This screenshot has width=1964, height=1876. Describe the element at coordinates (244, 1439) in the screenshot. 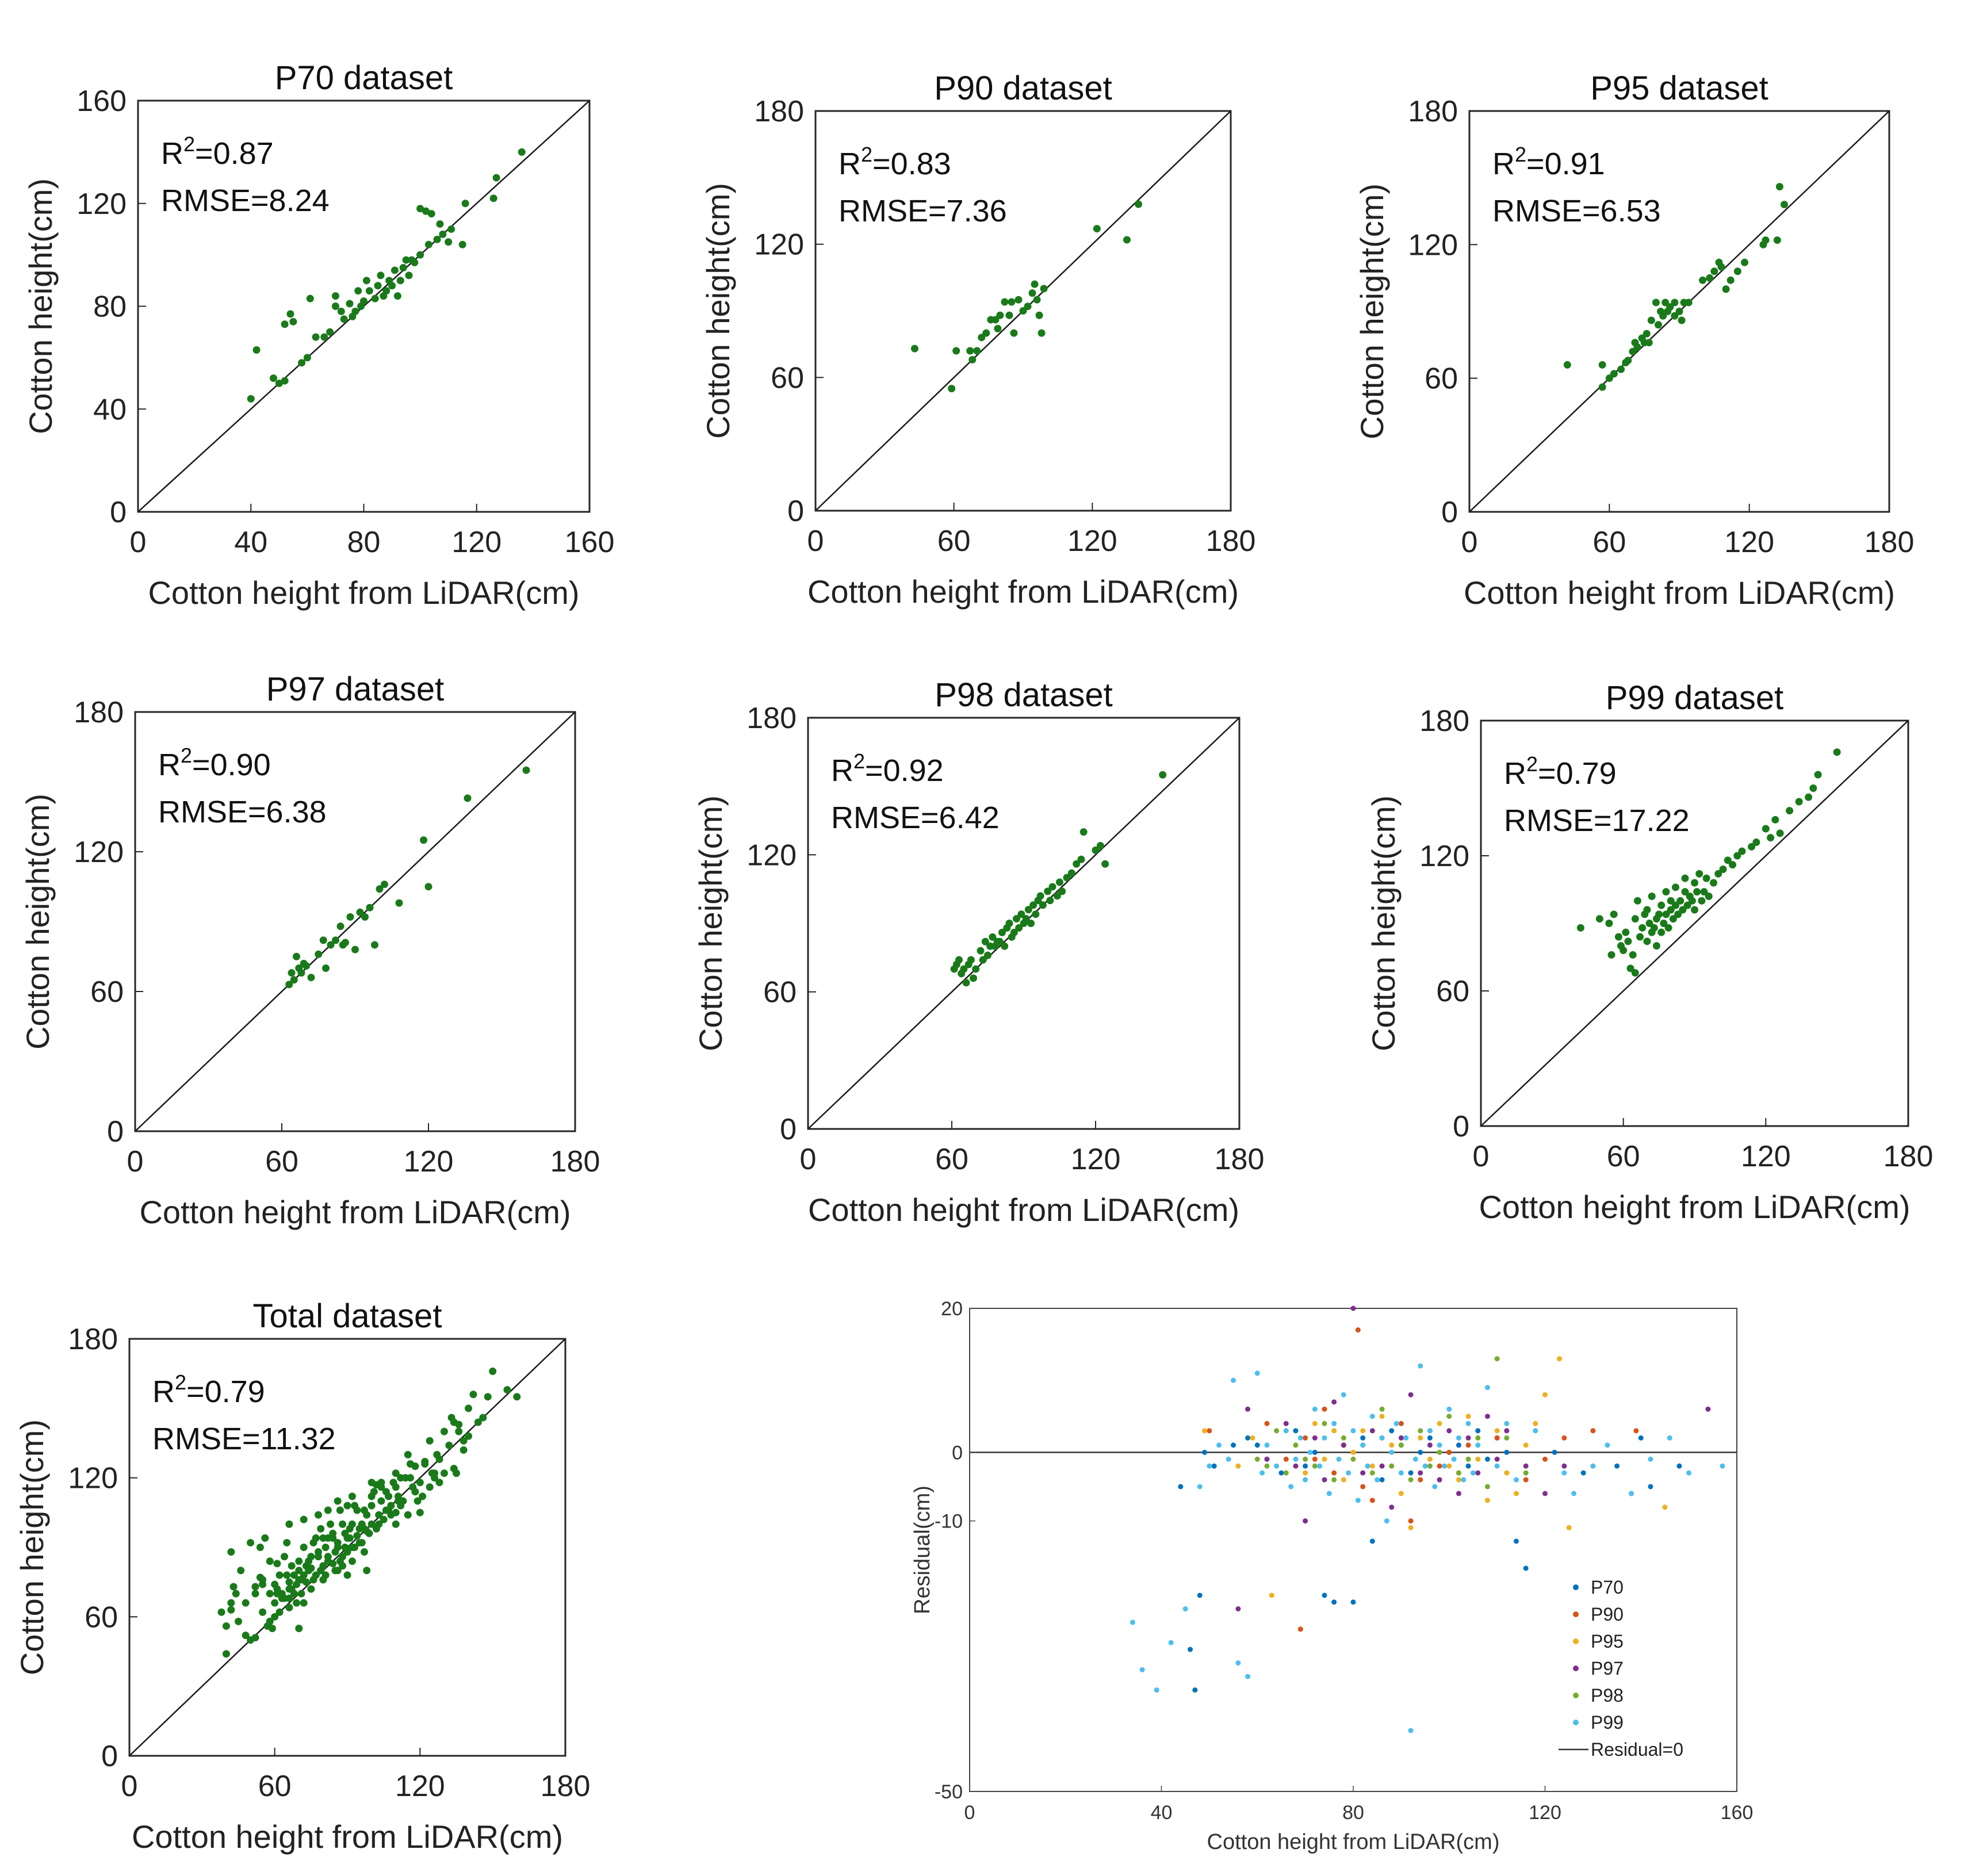

I see `rmse-annotation: RMSE=11.32` at that location.